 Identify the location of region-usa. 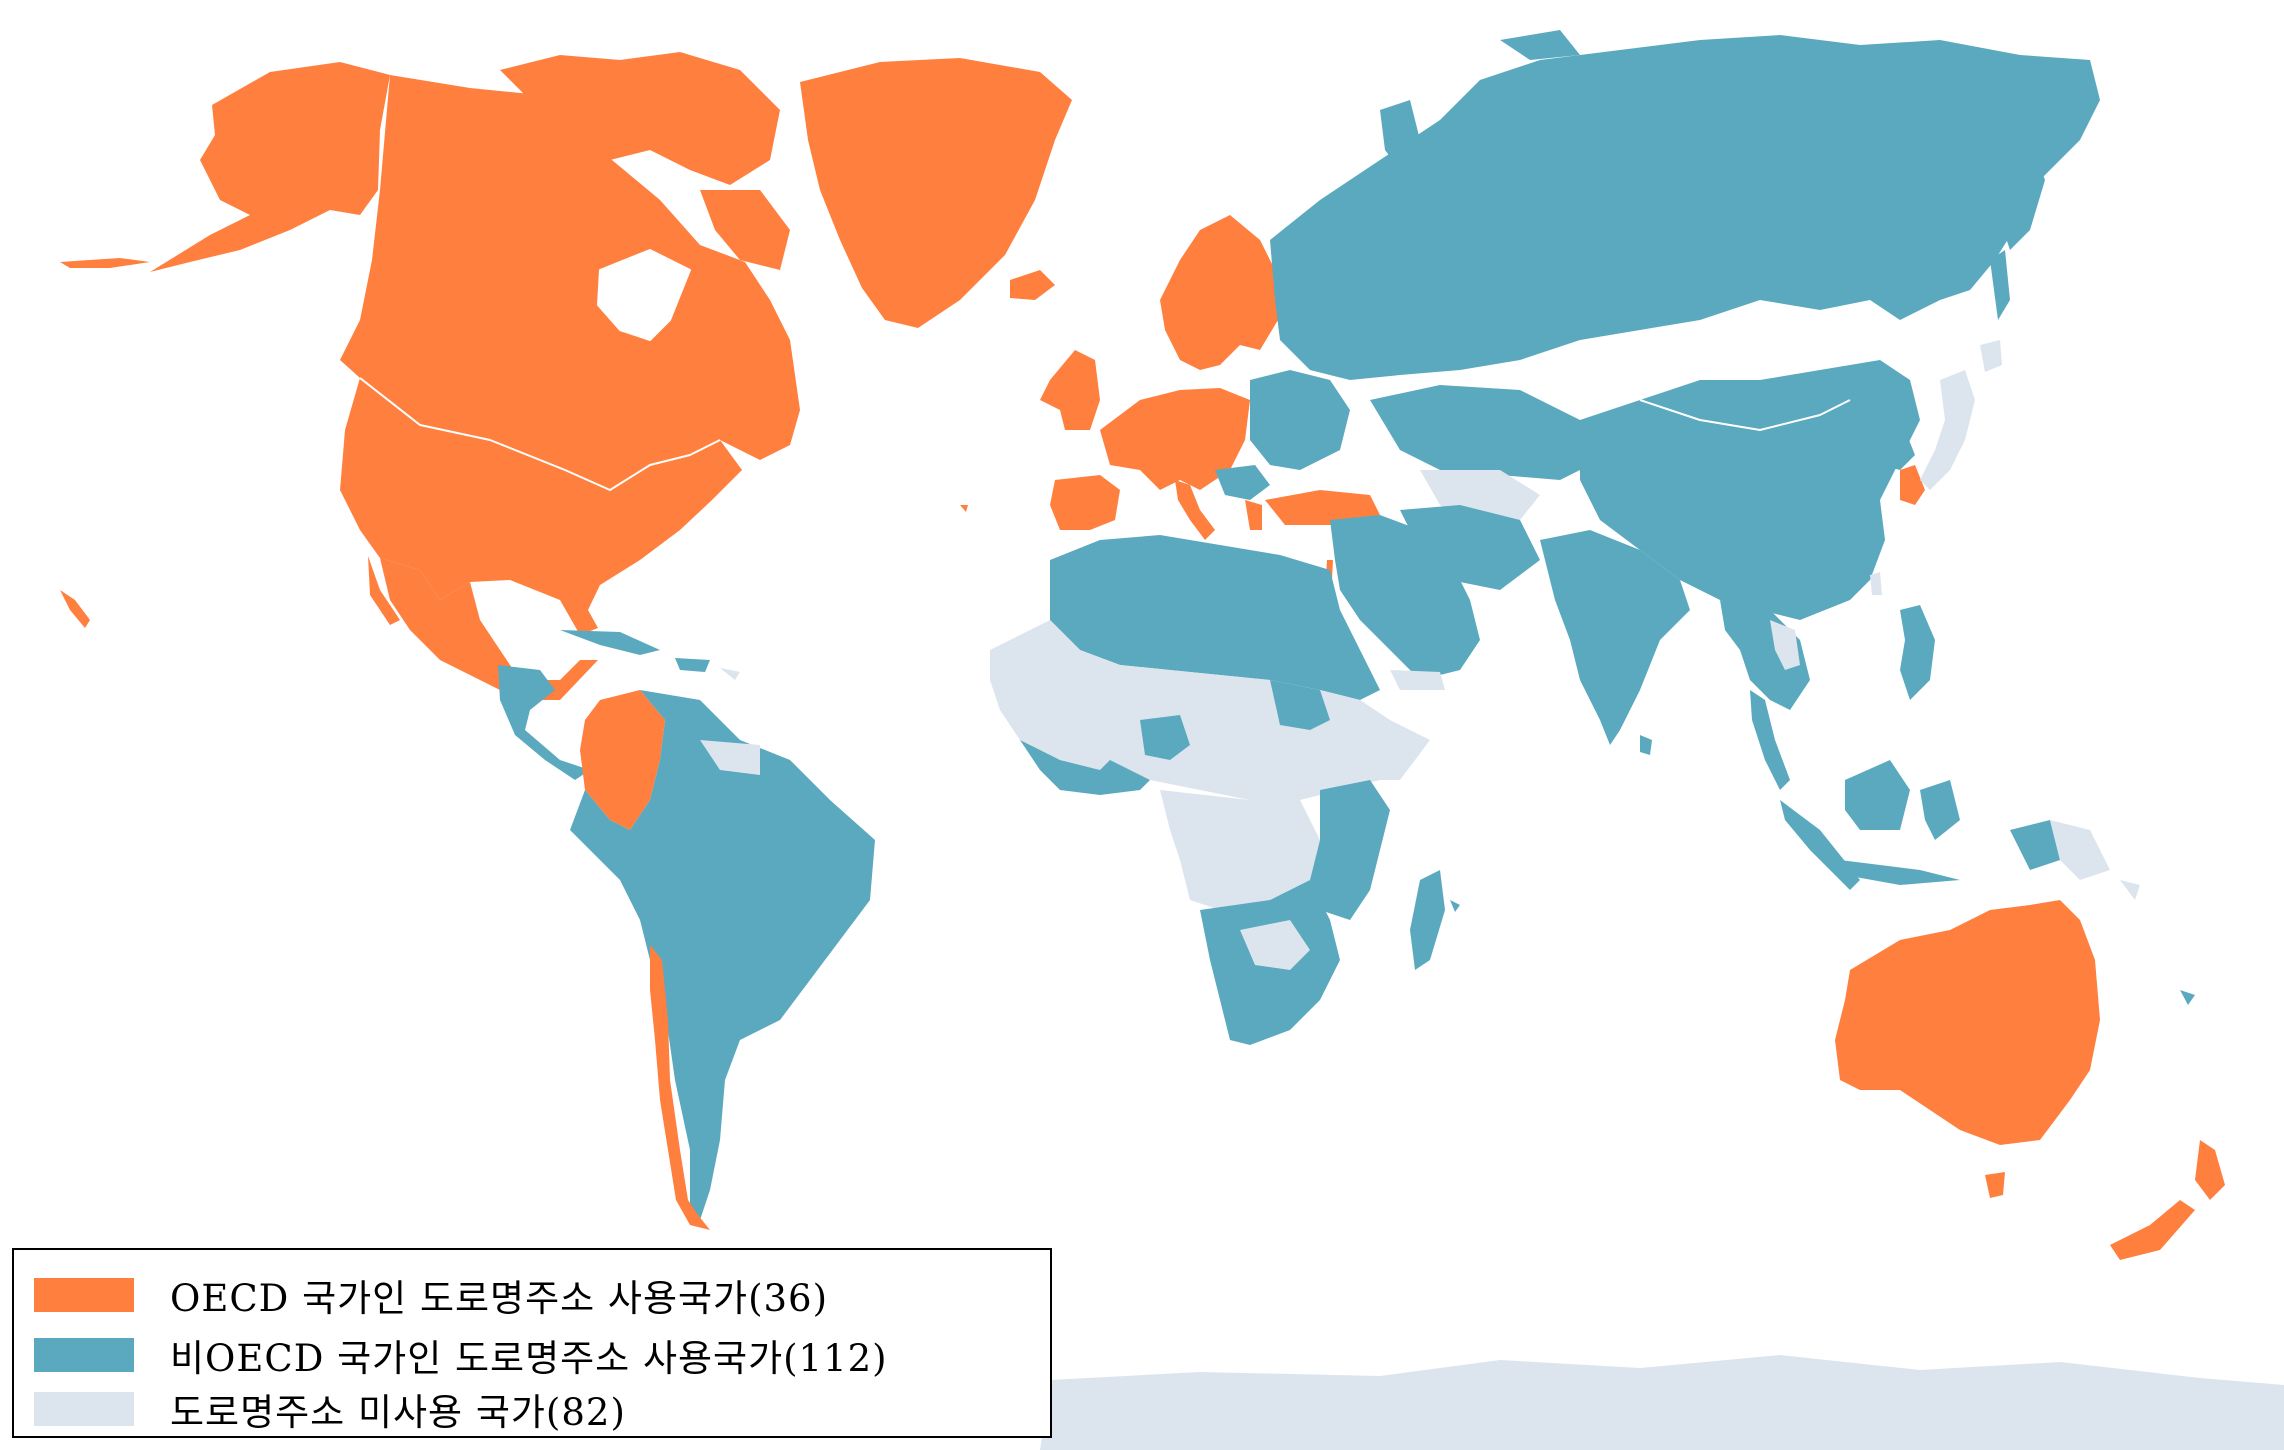
(541, 506).